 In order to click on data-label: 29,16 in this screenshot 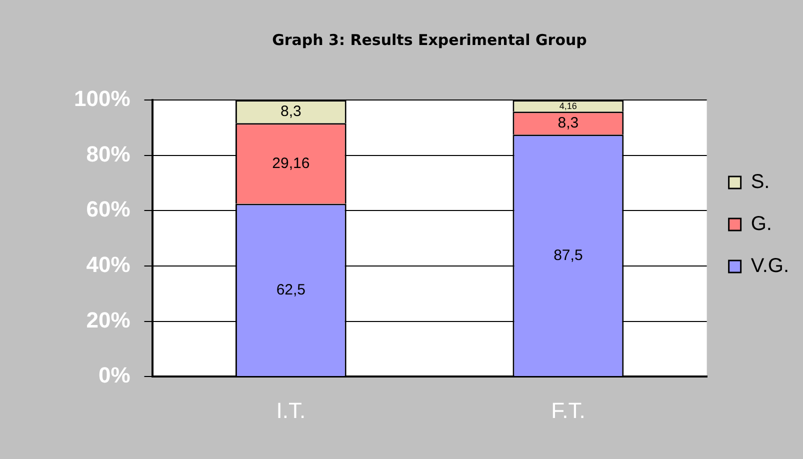, I will do `click(291, 163)`.